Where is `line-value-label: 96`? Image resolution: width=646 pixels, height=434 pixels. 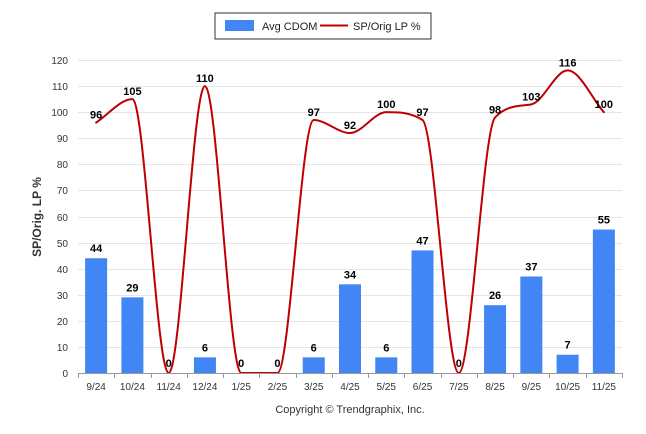 line-value-label: 96 is located at coordinates (96, 116).